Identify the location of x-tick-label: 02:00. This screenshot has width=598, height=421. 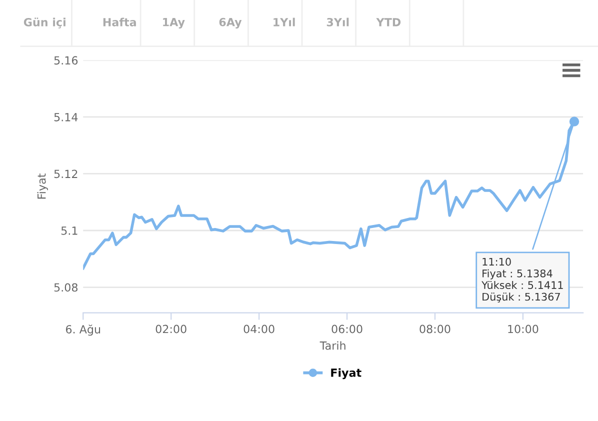
(171, 329).